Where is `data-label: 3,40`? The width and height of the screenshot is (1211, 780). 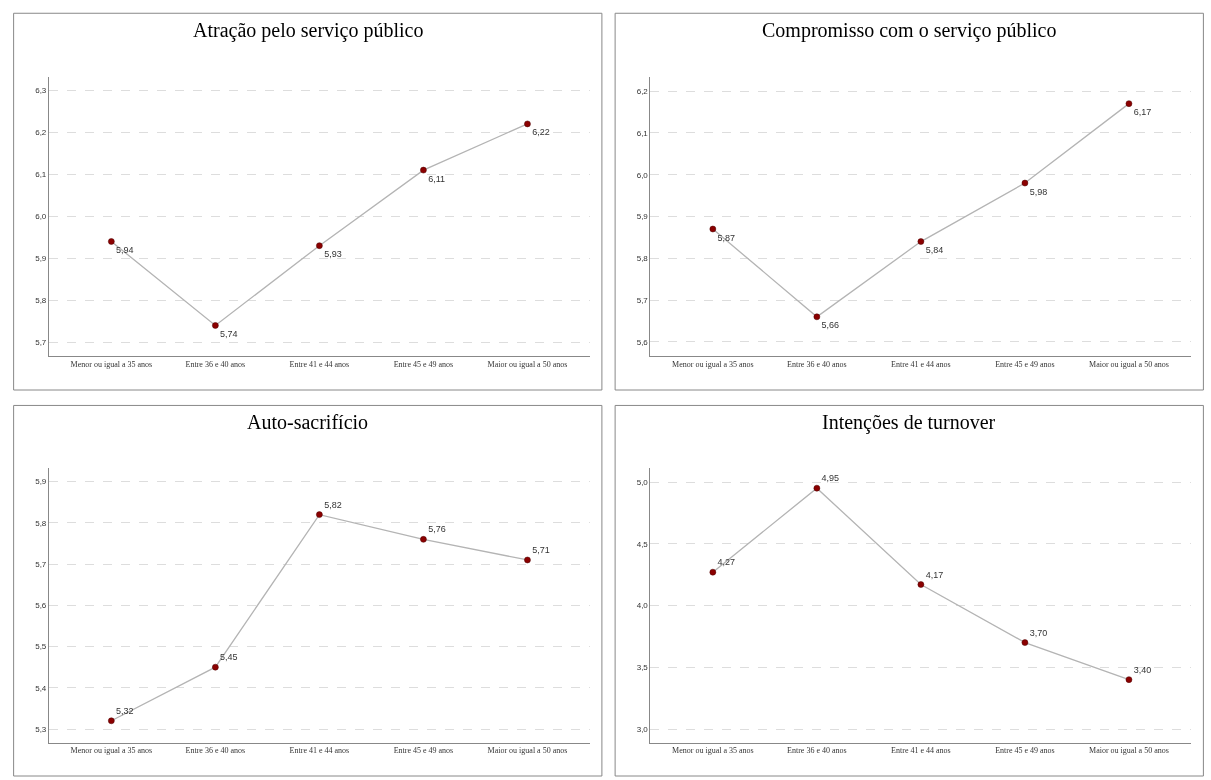
data-label: 3,40 is located at coordinates (1142, 669).